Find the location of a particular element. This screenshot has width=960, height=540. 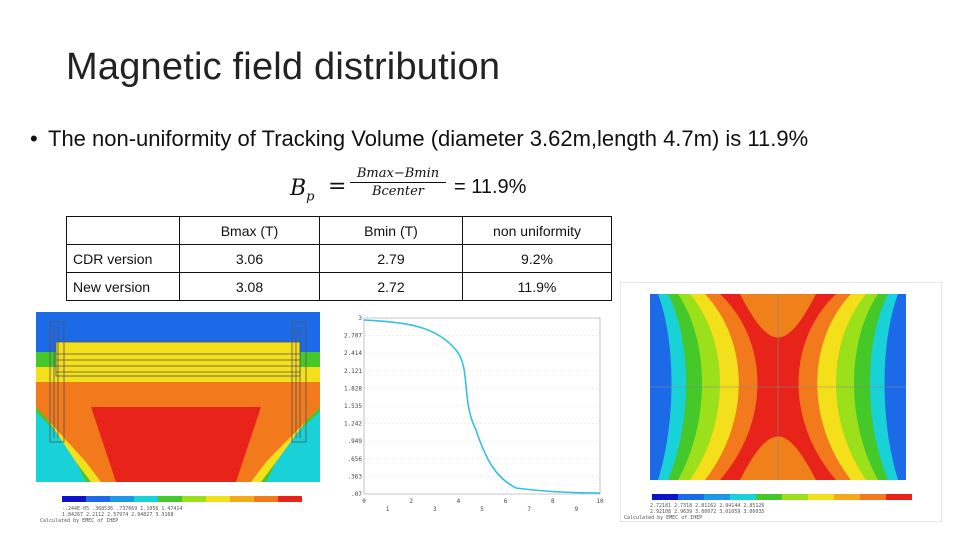

formula-fraction: Bmax−Bmin Bcenter is located at coordinates (398, 182).